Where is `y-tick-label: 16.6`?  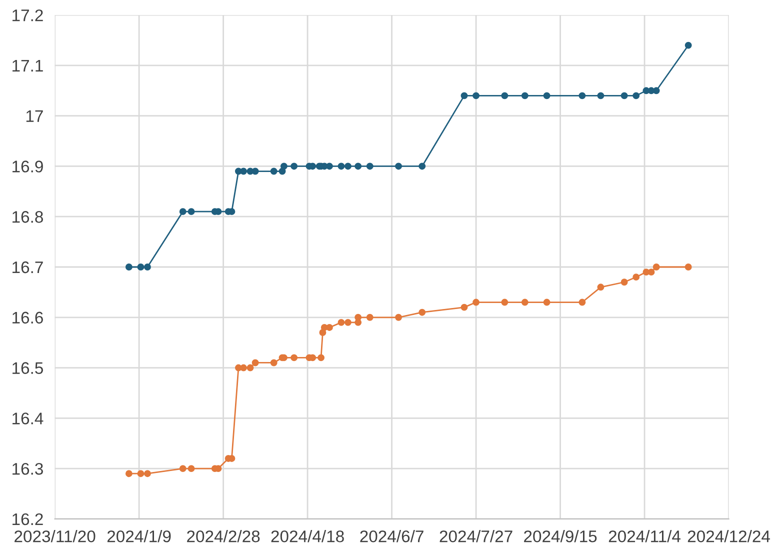 y-tick-label: 16.6 is located at coordinates (27, 318).